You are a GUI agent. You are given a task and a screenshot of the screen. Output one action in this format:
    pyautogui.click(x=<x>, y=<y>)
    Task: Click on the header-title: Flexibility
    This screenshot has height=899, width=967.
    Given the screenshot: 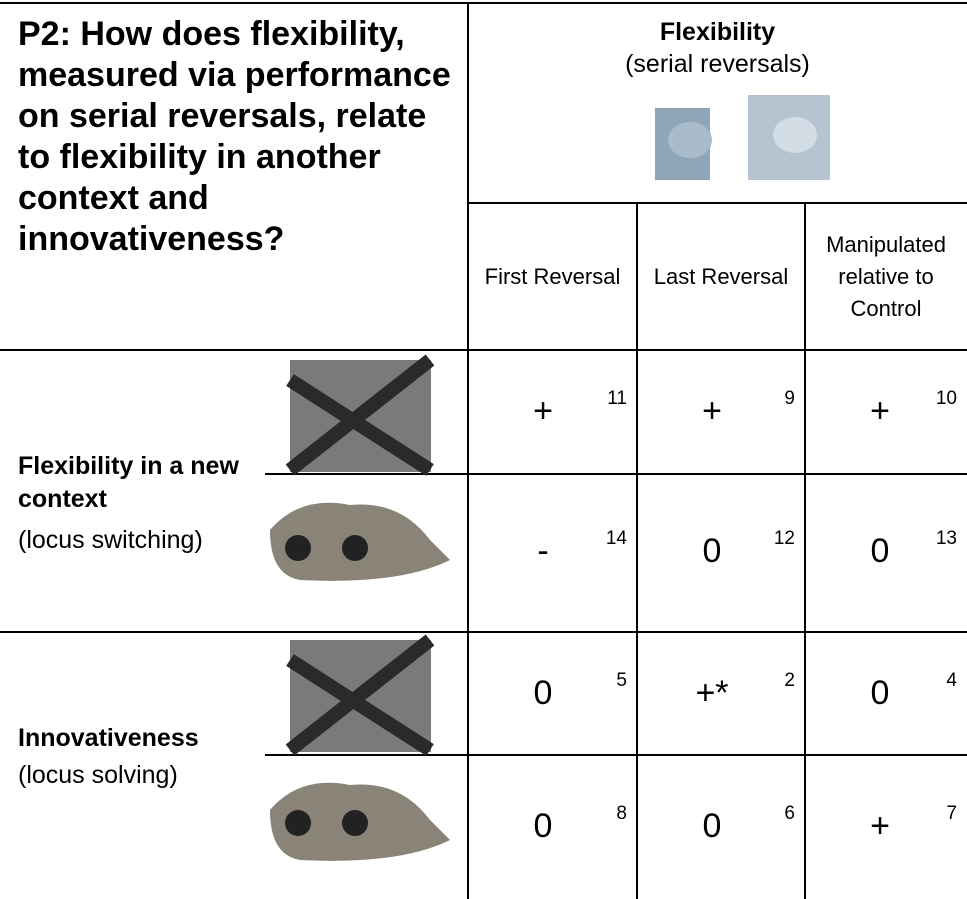 What is the action you would take?
    pyautogui.click(x=717, y=32)
    